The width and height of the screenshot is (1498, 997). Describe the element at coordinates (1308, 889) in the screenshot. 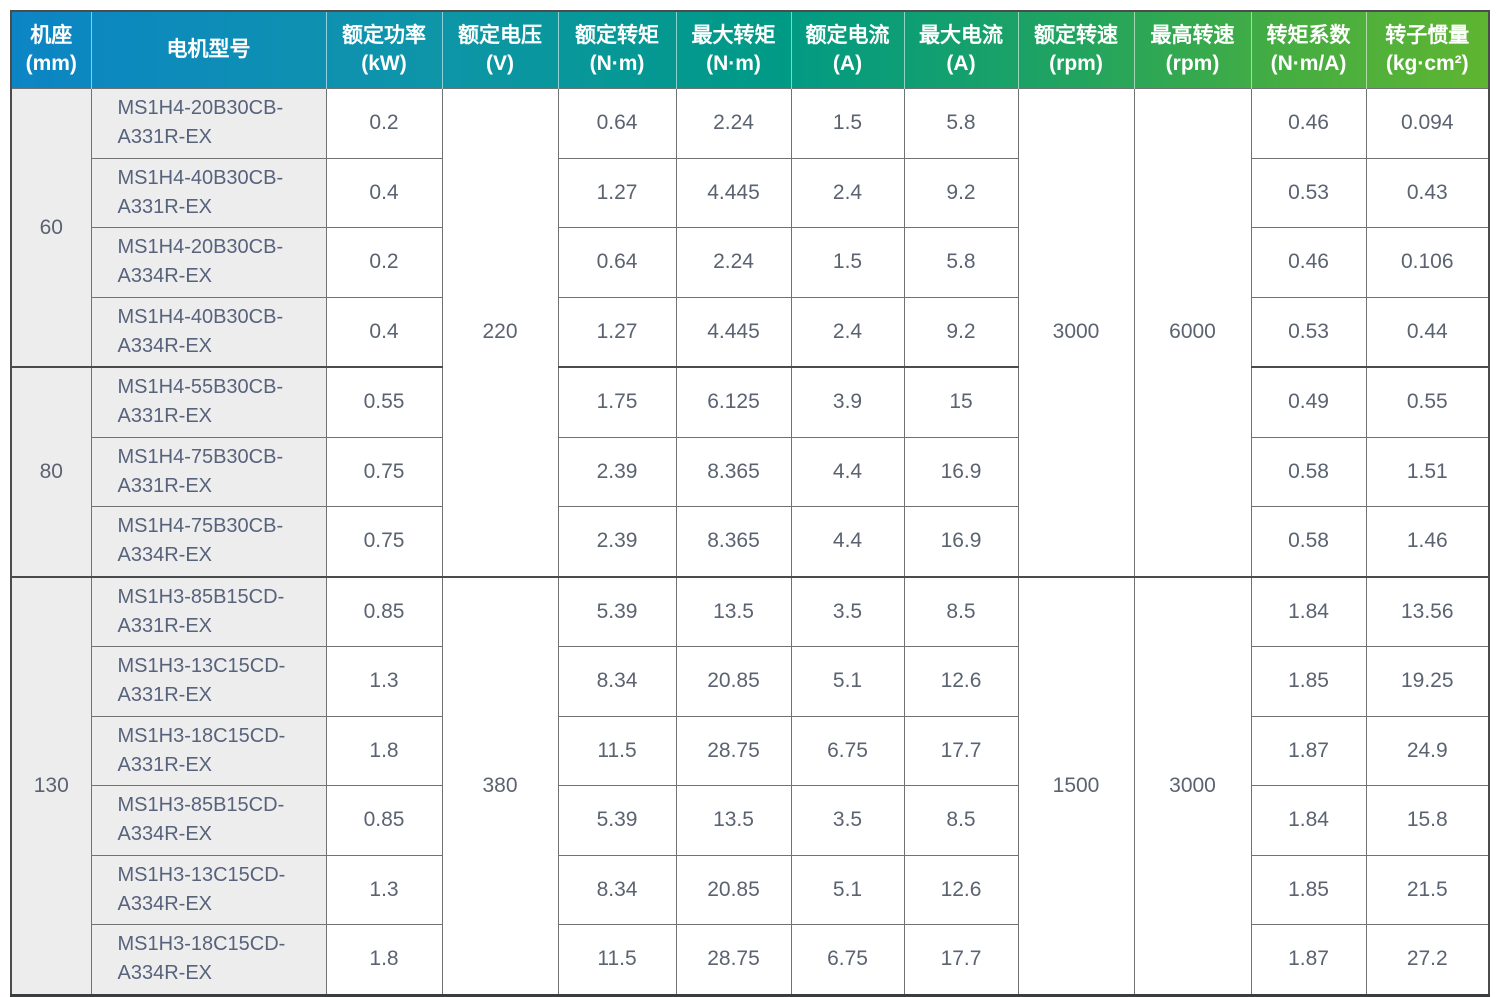

I see `torque-coeff-cell: 1.85` at that location.